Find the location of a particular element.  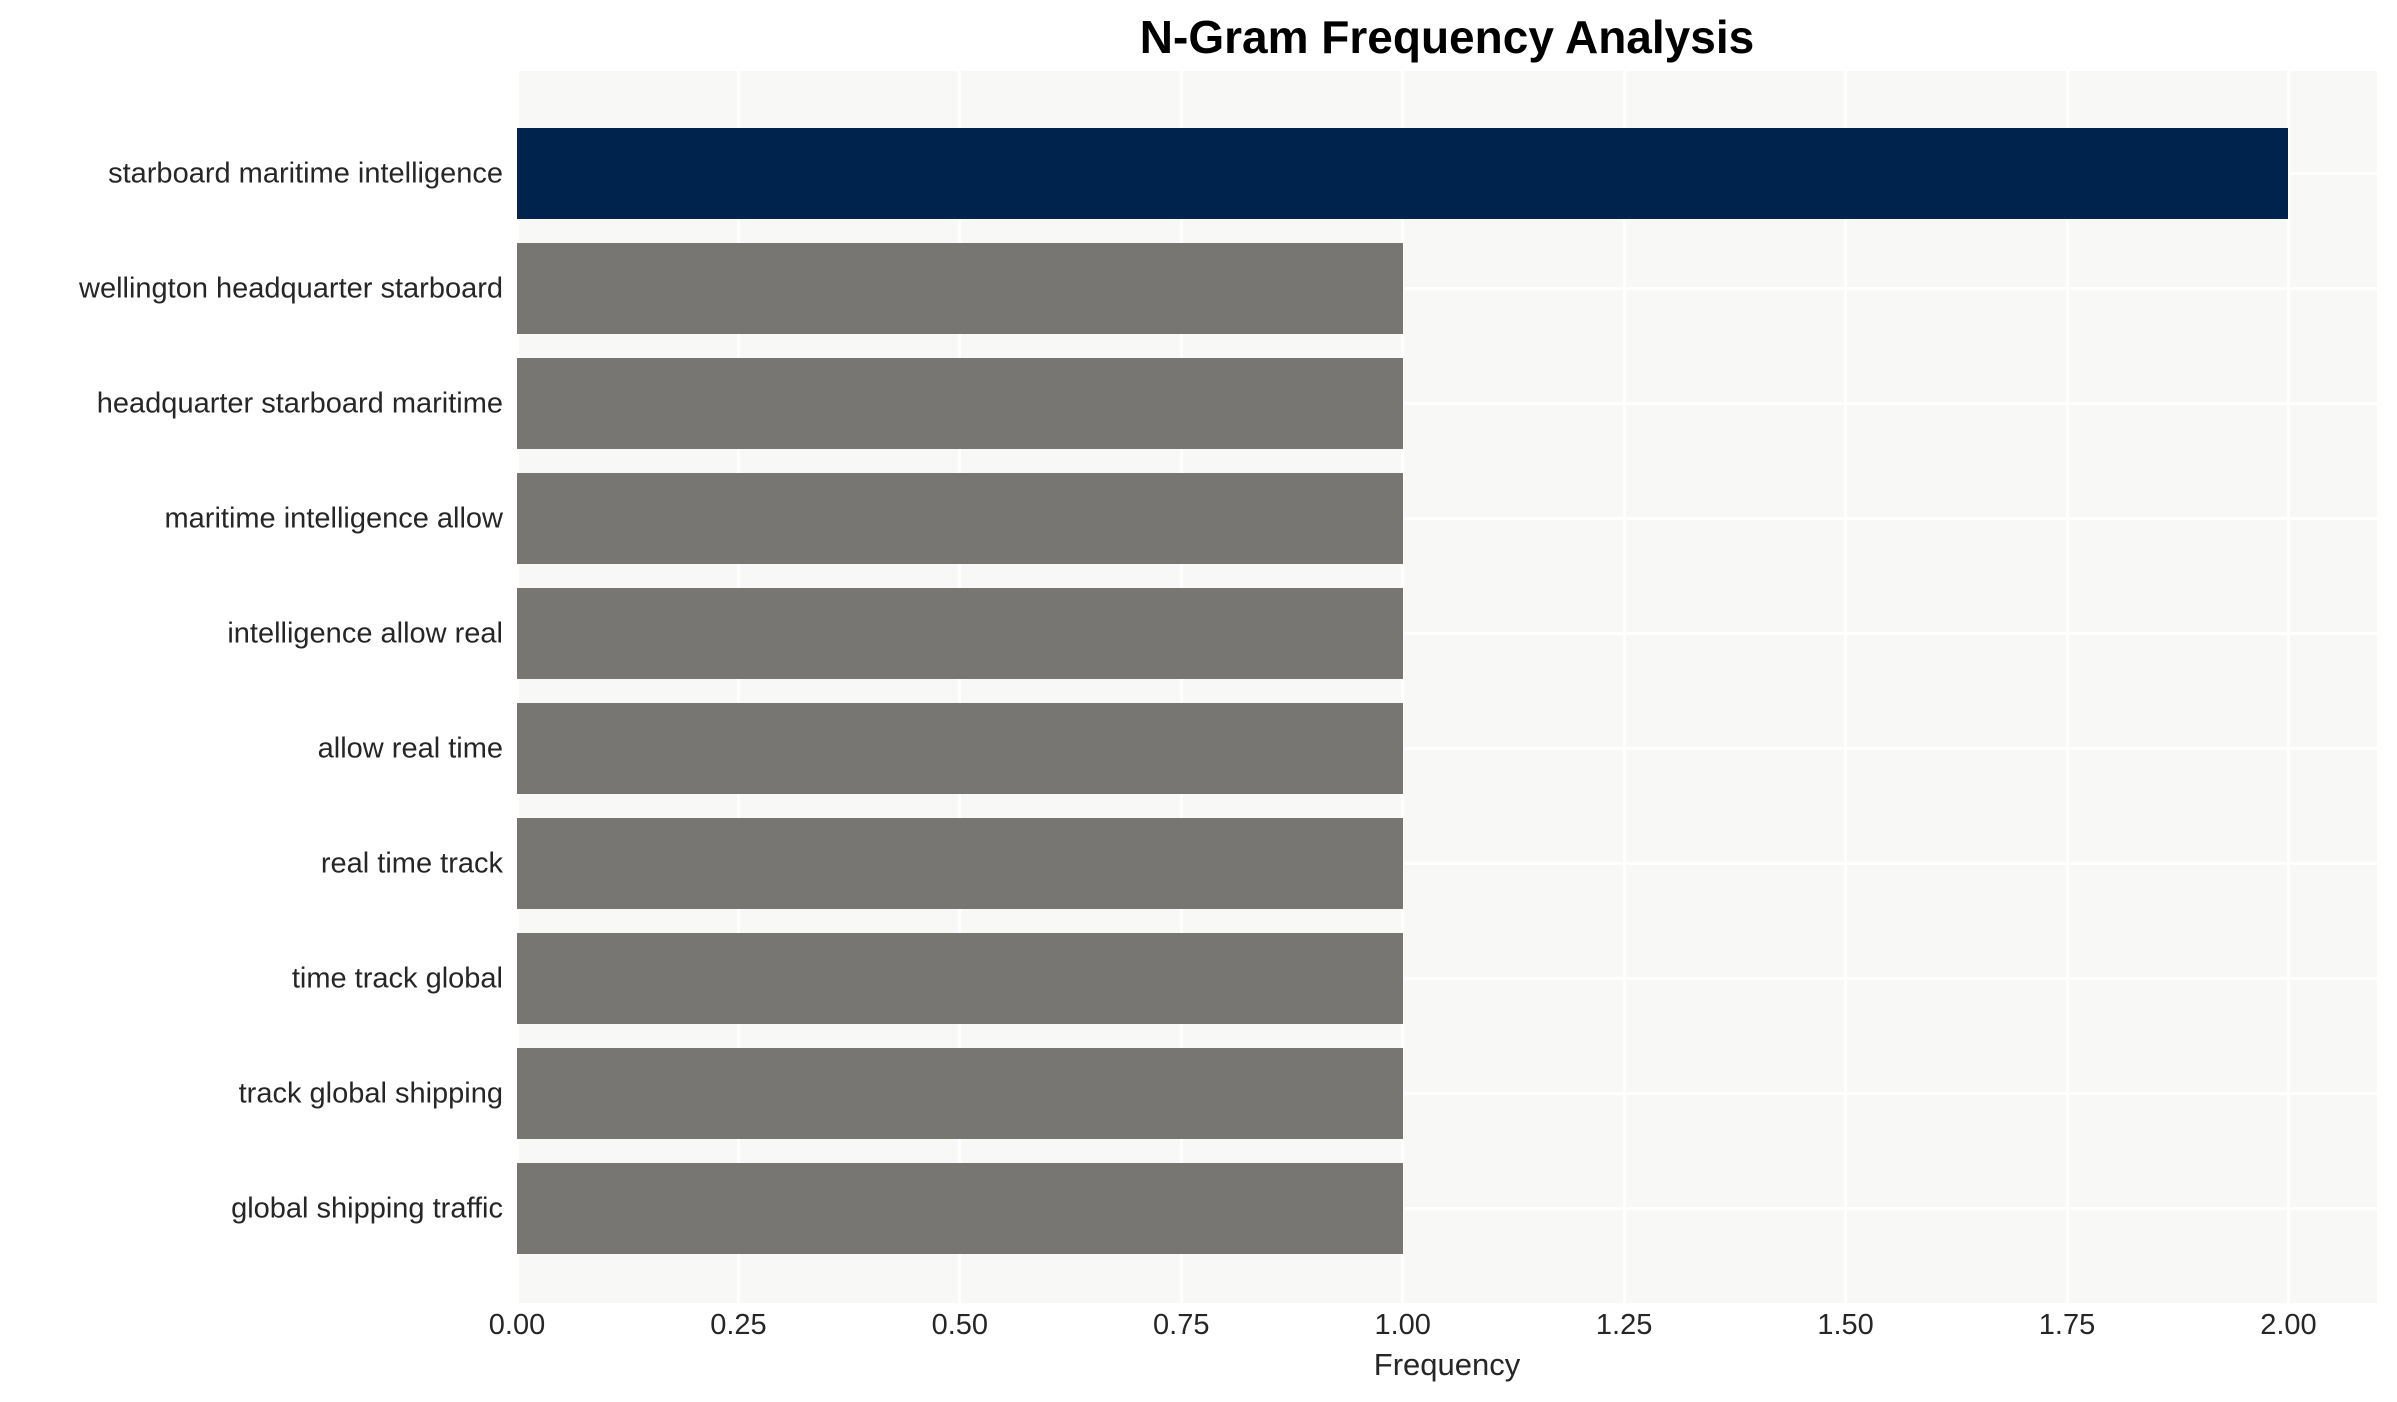

bar-wellington-headquarter-starboard is located at coordinates (960, 288).